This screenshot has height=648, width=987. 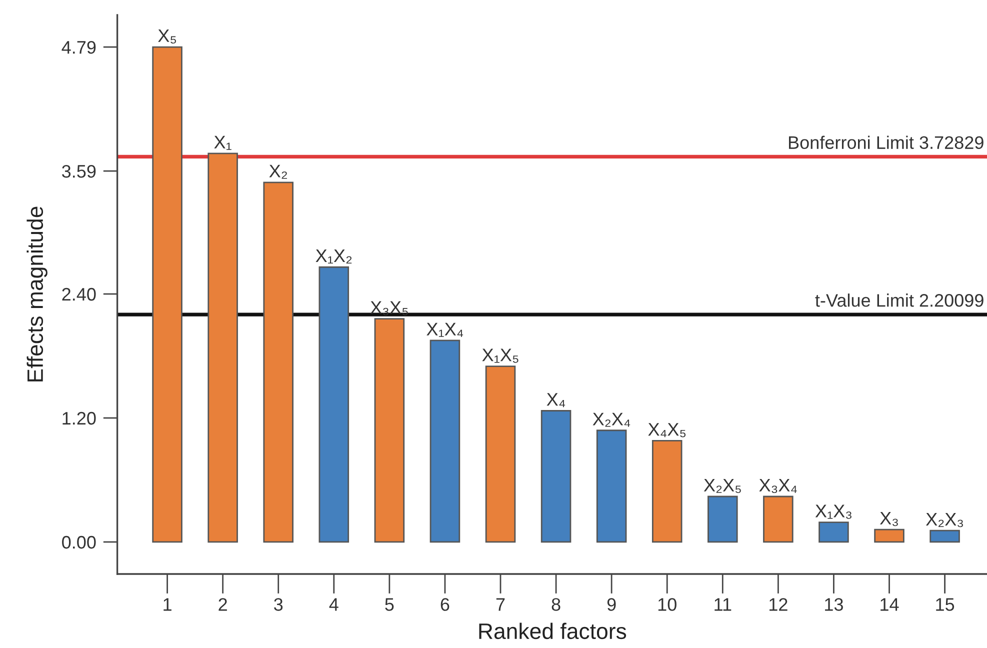 I want to click on y-tick-label: 0.00, so click(x=79, y=542).